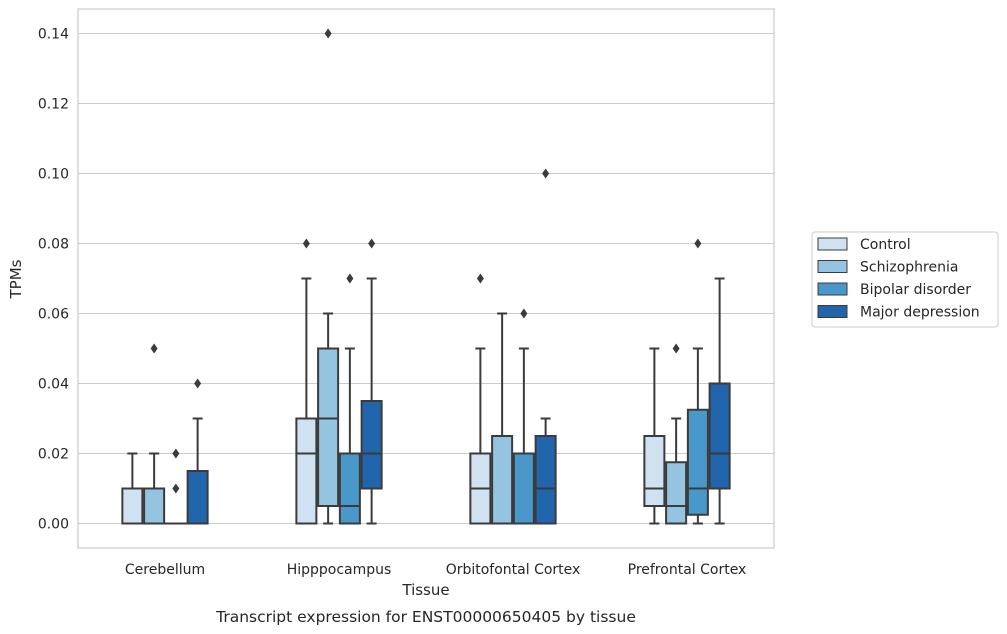 This screenshot has height=634, width=1007. I want to click on y-tick-label: 0.00, so click(53, 525).